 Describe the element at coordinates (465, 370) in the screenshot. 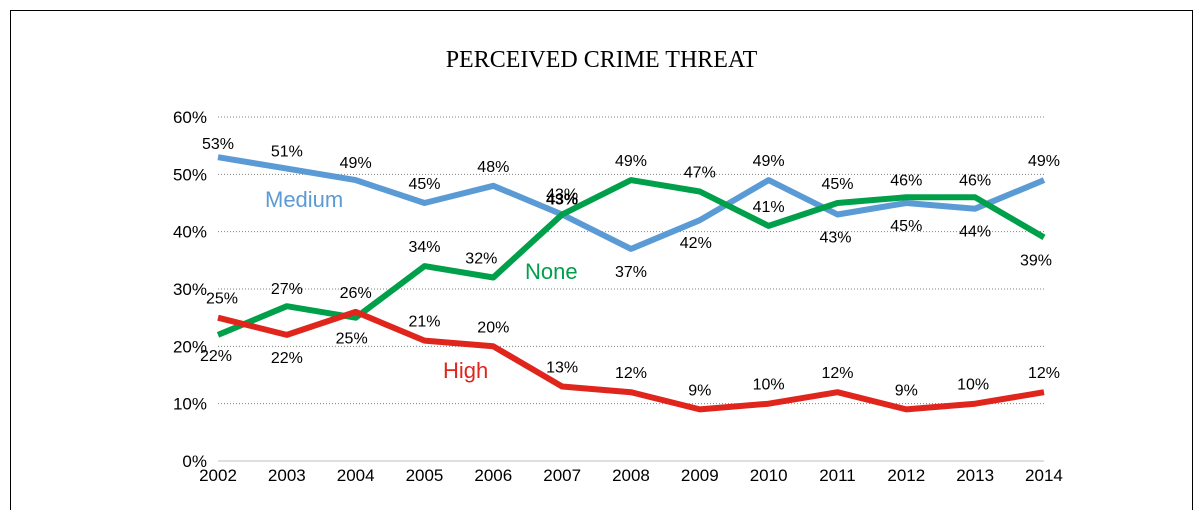

I see `series-name-high: High` at that location.